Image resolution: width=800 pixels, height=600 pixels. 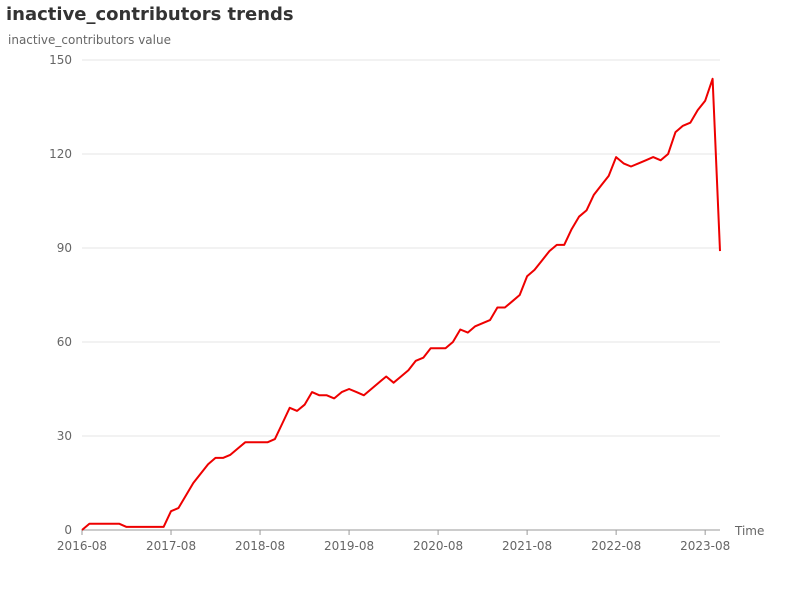 I want to click on y-tick-label: 120, so click(x=60, y=154).